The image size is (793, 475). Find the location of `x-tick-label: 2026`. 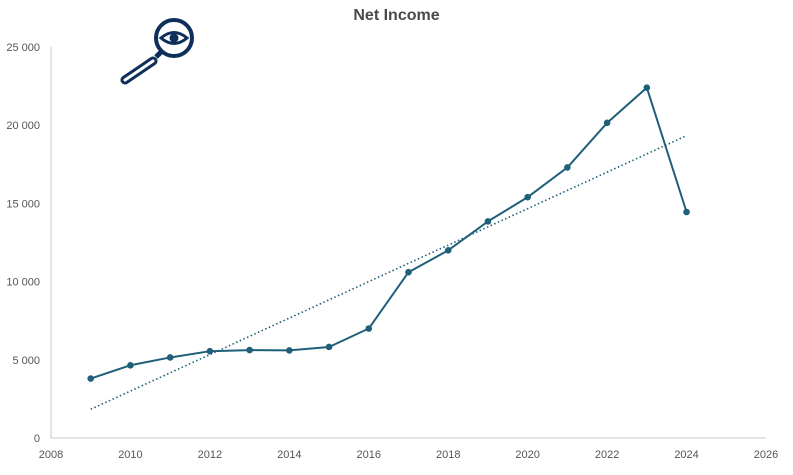

x-tick-label: 2026 is located at coordinates (766, 455).